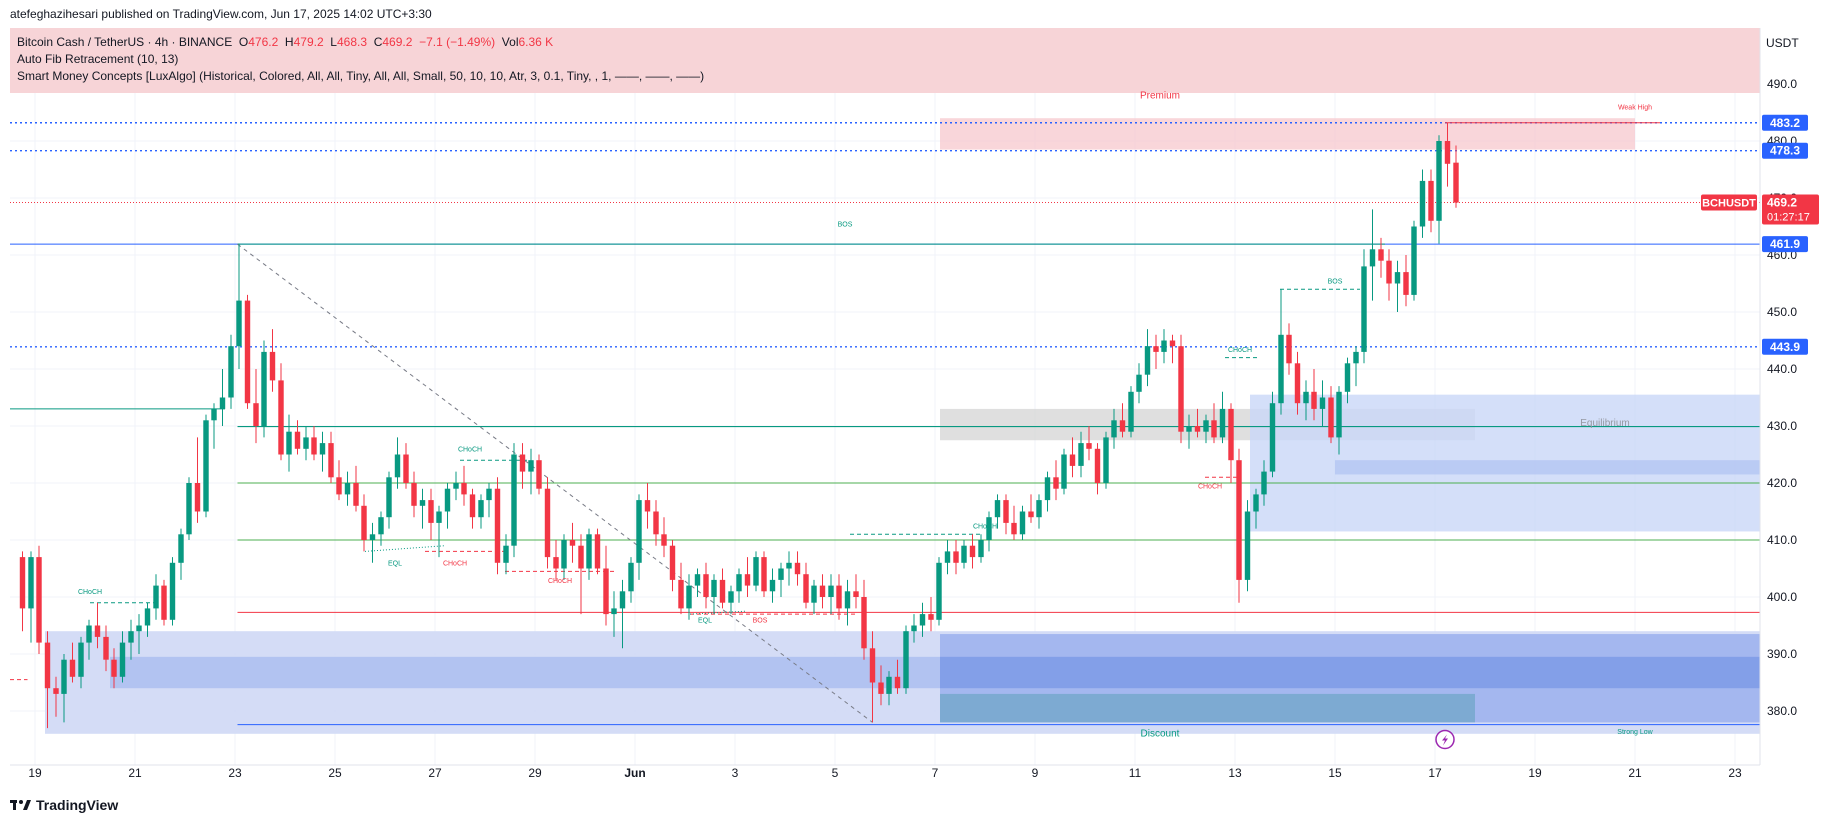 The image size is (1835, 822). Describe the element at coordinates (1782, 711) in the screenshot. I see `y-tick-label: 380.0` at that location.